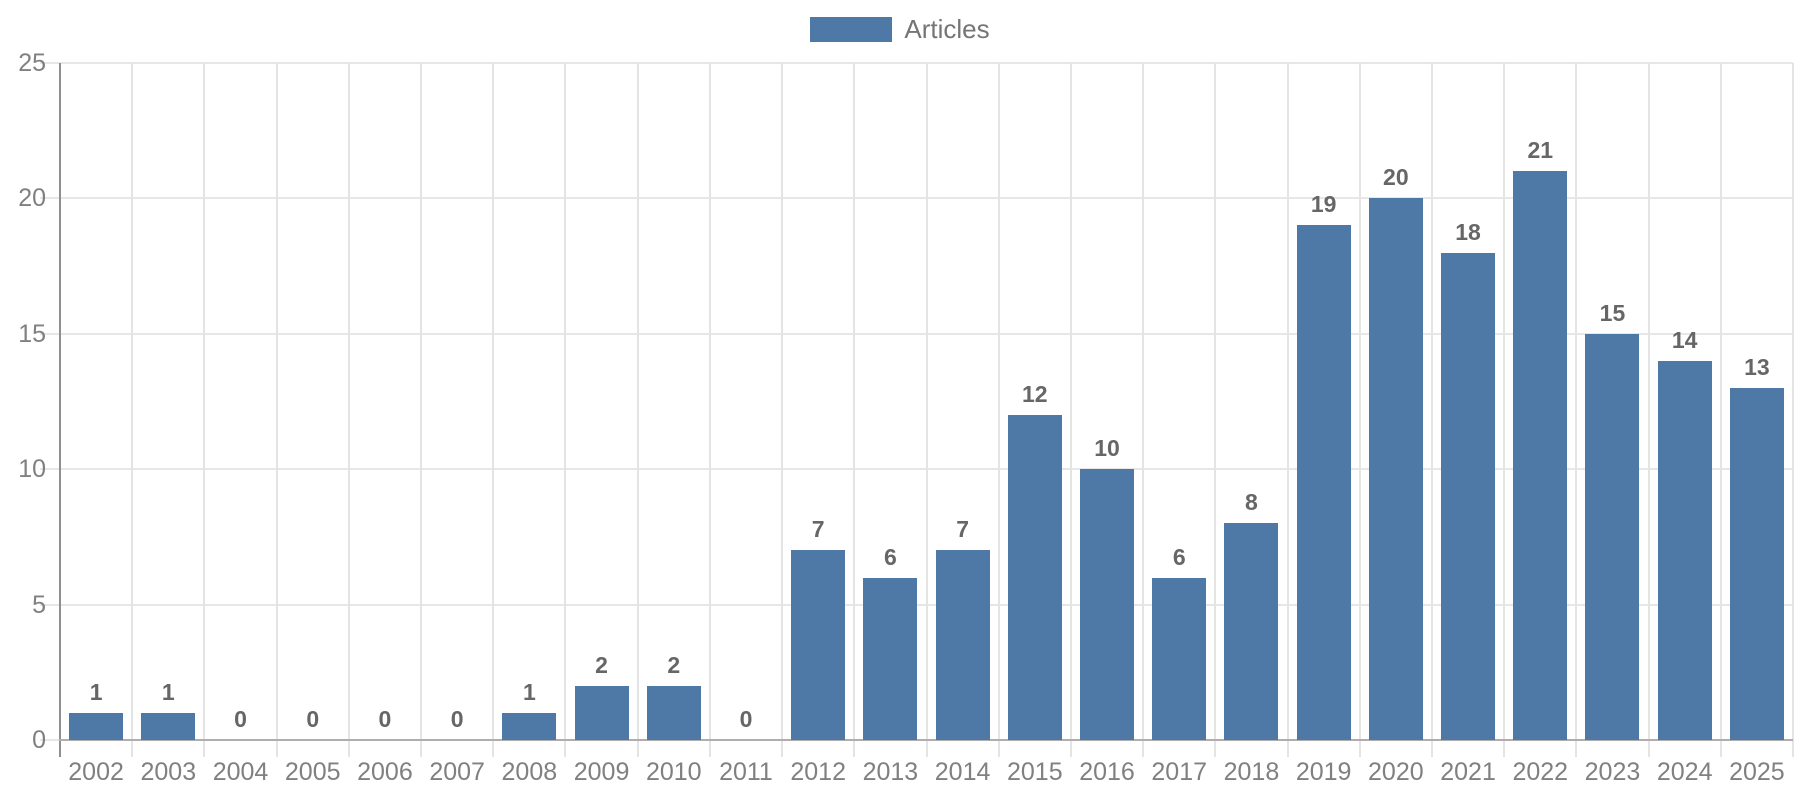 The width and height of the screenshot is (1800, 800). What do you see at coordinates (240, 772) in the screenshot?
I see `x-axis-tick-label: 2004` at bounding box center [240, 772].